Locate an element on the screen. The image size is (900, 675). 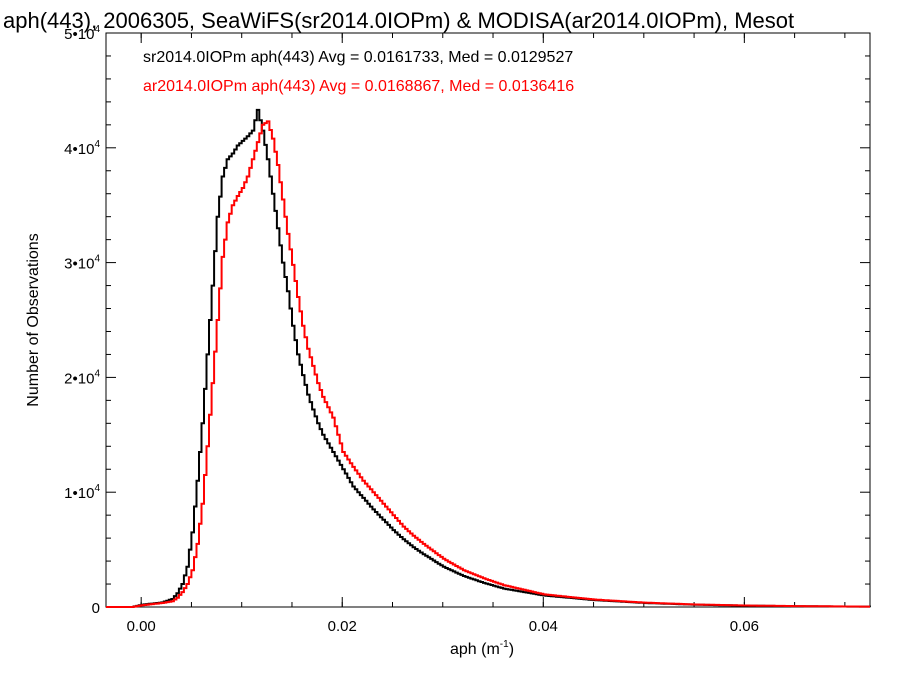
y-tick-label-1: 1•104 is located at coordinates (82, 492).